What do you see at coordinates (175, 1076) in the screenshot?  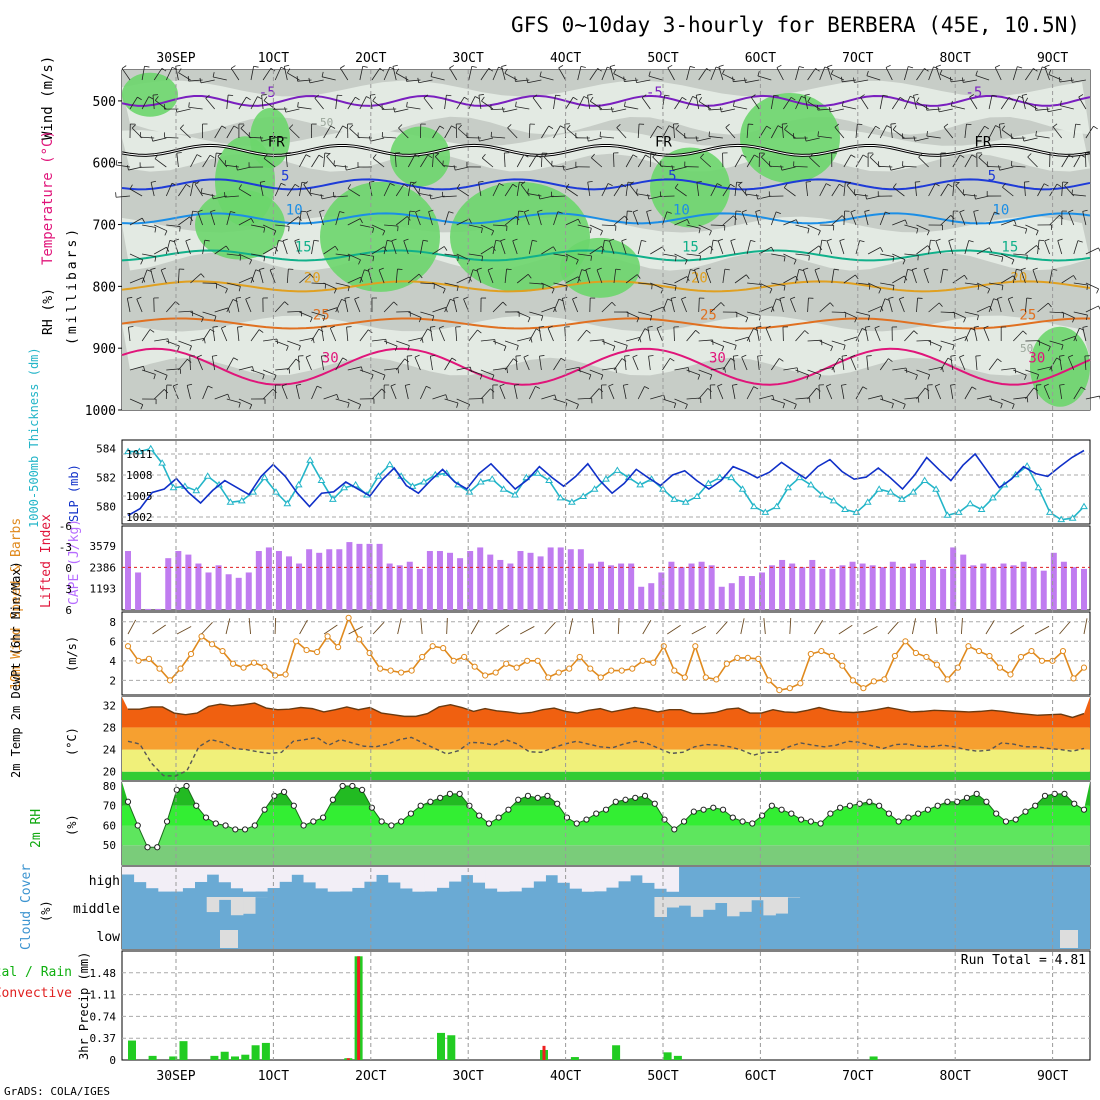 I see `date-tick-bottom: 30SEP` at bounding box center [175, 1076].